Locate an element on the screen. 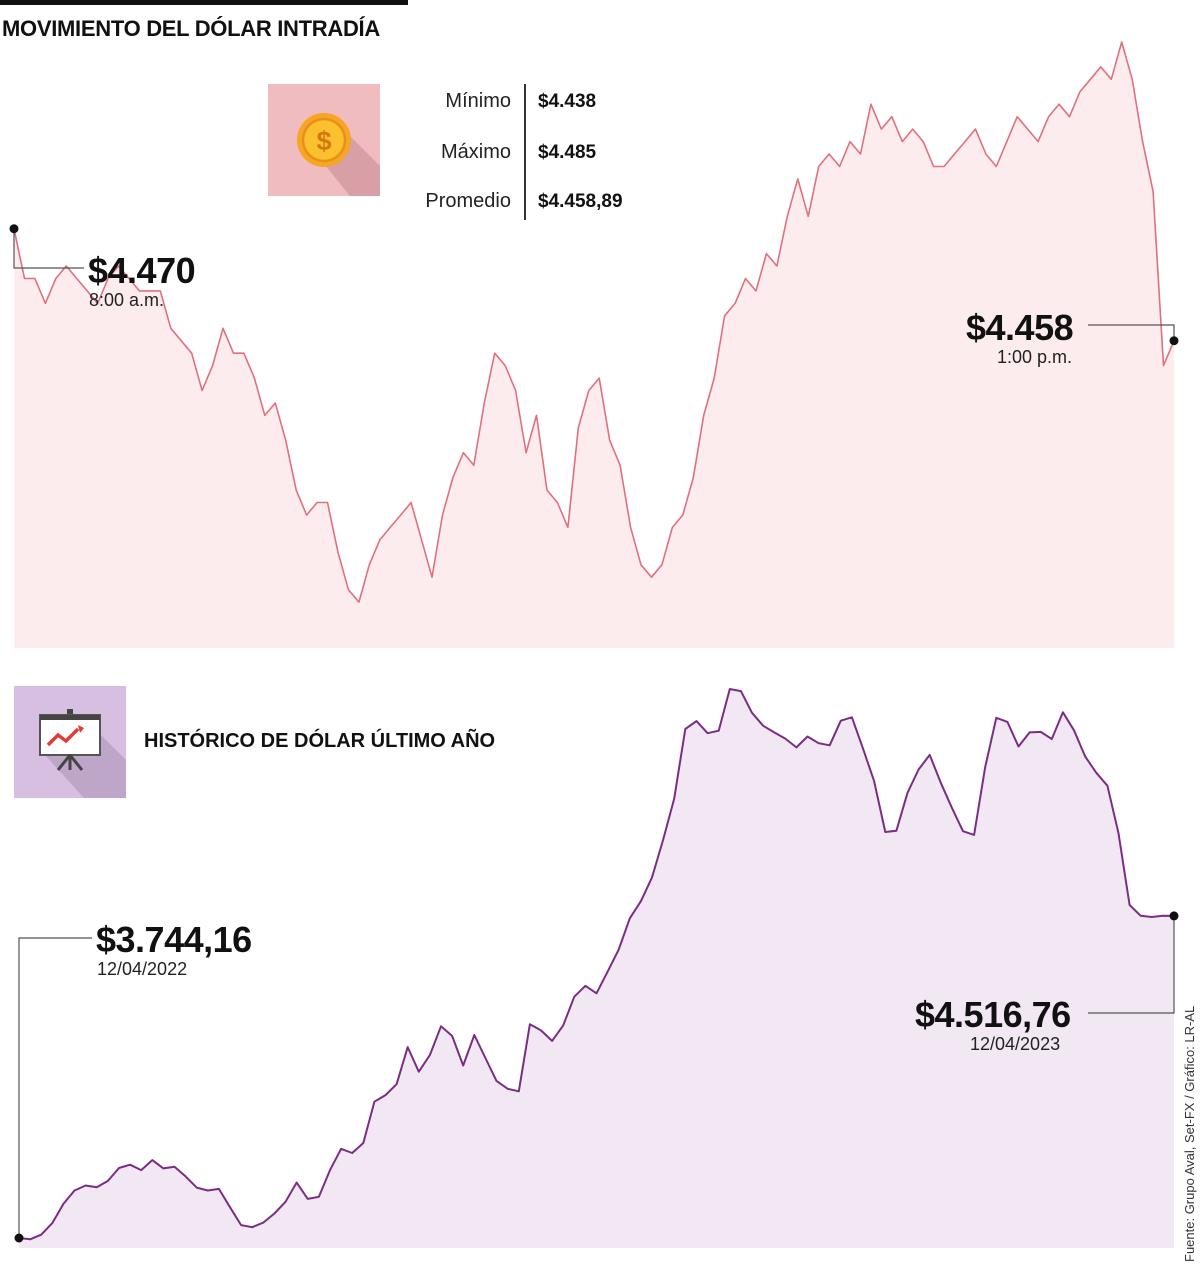 The image size is (1200, 1268). dollar-coin-icon: $ is located at coordinates (324, 140).